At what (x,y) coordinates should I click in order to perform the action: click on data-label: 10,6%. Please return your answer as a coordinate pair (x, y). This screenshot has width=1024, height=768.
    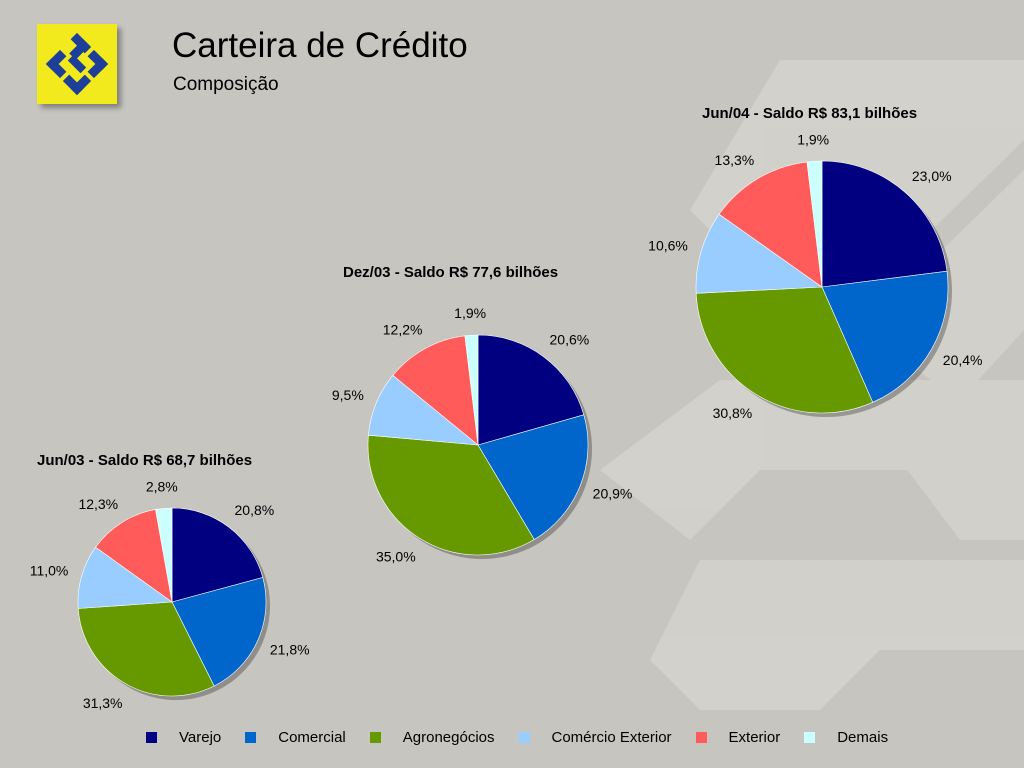
    Looking at the image, I should click on (668, 246).